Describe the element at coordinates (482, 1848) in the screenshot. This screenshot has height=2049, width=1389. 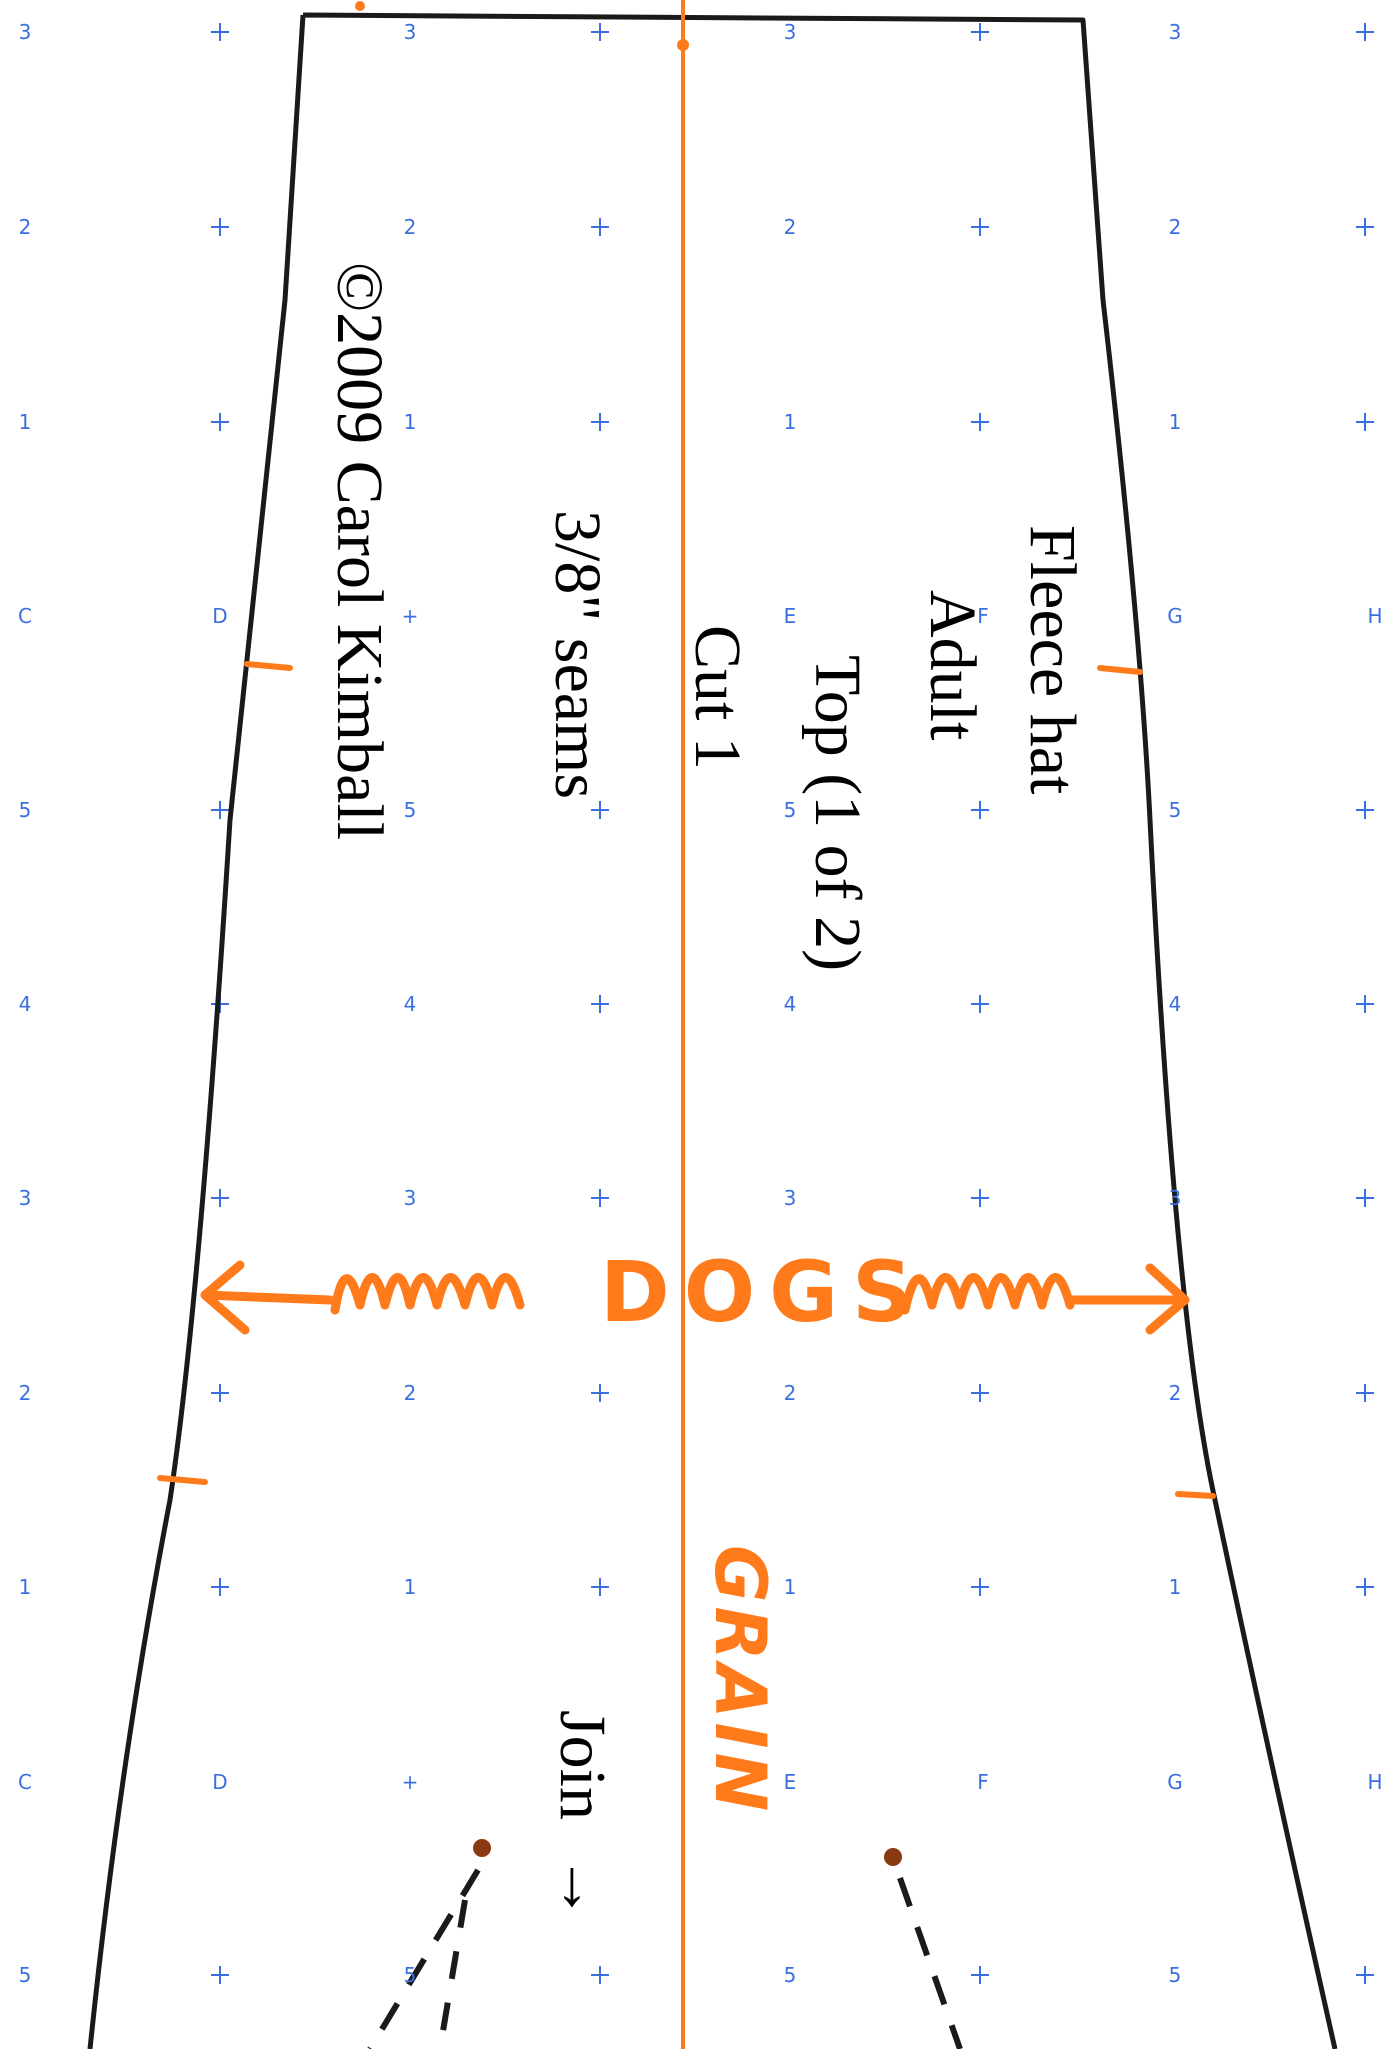
I see `join-dot-left` at that location.